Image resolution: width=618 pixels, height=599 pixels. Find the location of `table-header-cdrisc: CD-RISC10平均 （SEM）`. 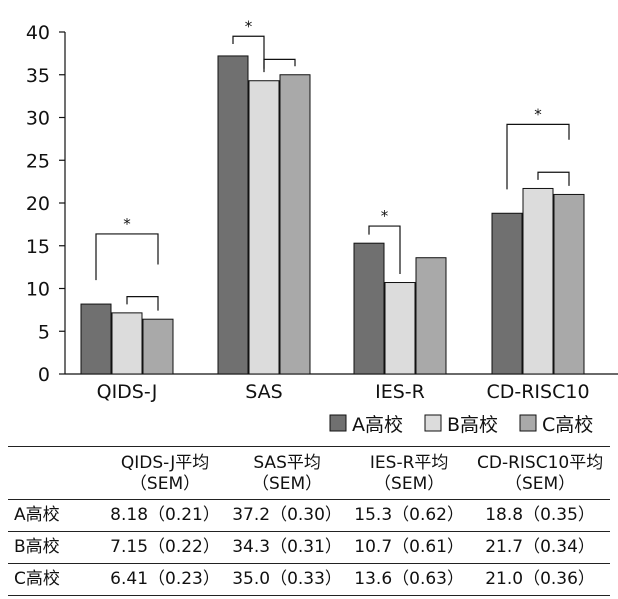

table-header-cdrisc: CD-RISC10平均 （SEM） is located at coordinates (540, 473).